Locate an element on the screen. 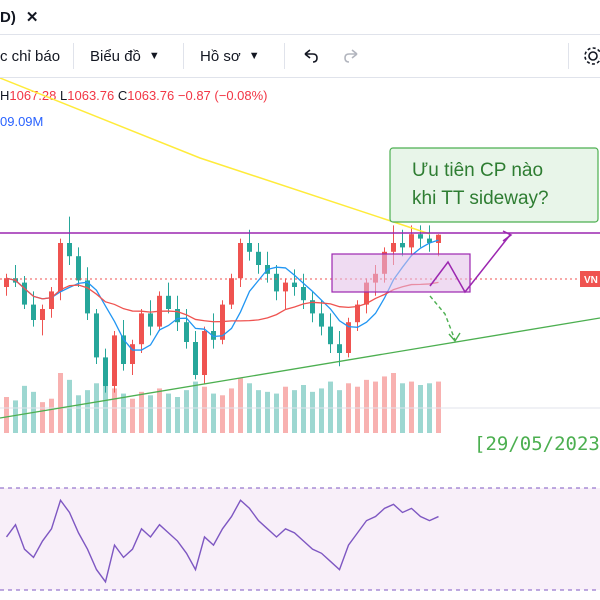 This screenshot has width=600, height=600. chart-tab: D) ✕ is located at coordinates (19, 17).